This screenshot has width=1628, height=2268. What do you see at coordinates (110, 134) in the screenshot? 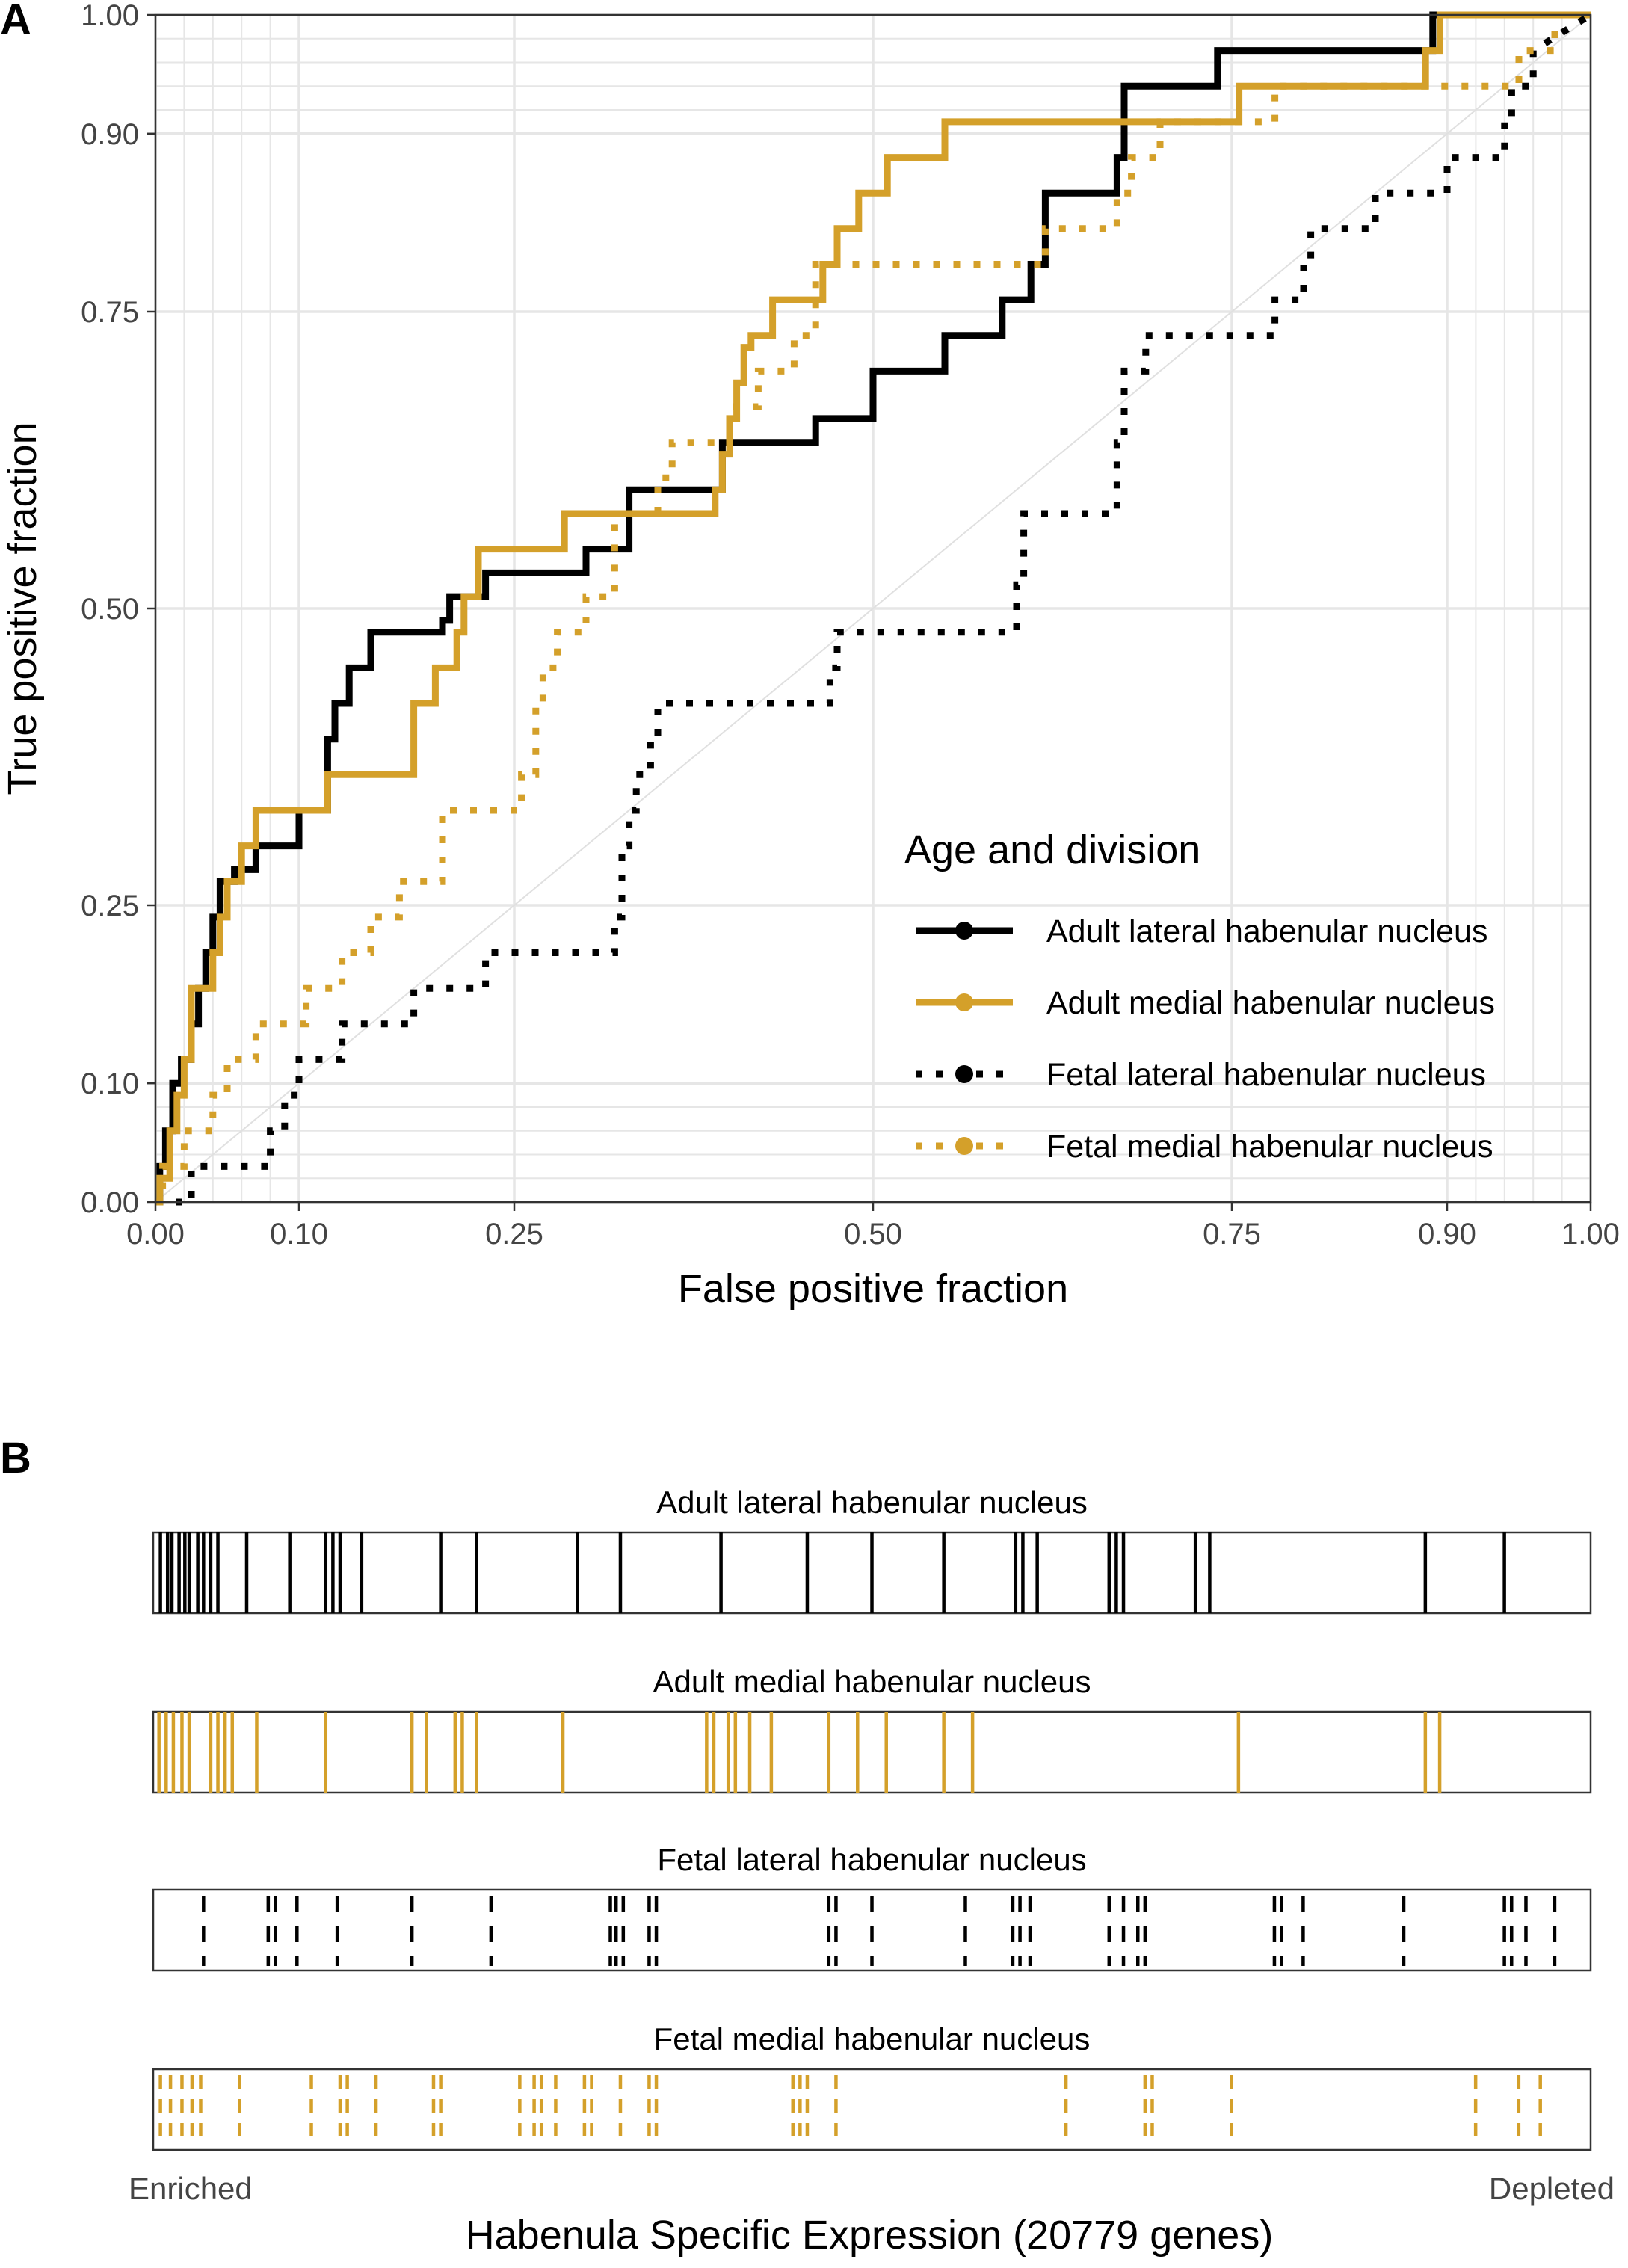
I see `y-tick-label: 0.90` at bounding box center [110, 134].